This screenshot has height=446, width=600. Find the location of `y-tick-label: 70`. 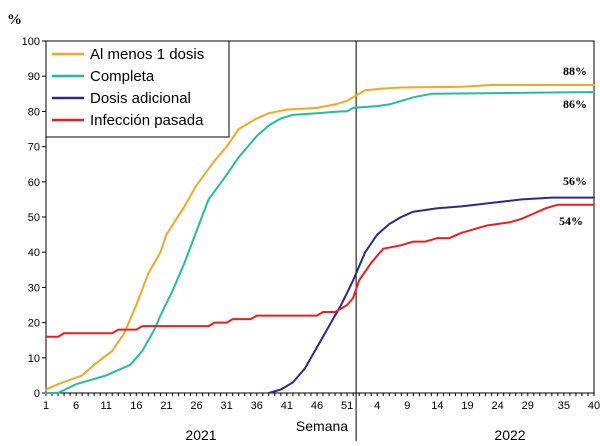

y-tick-label: 70 is located at coordinates (34, 148).